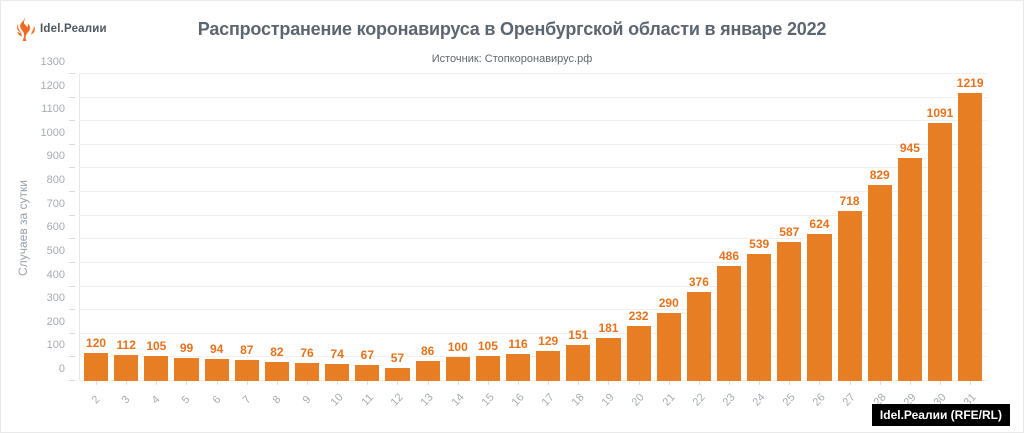 The image size is (1024, 433). I want to click on bar-value-label: 99, so click(186, 347).